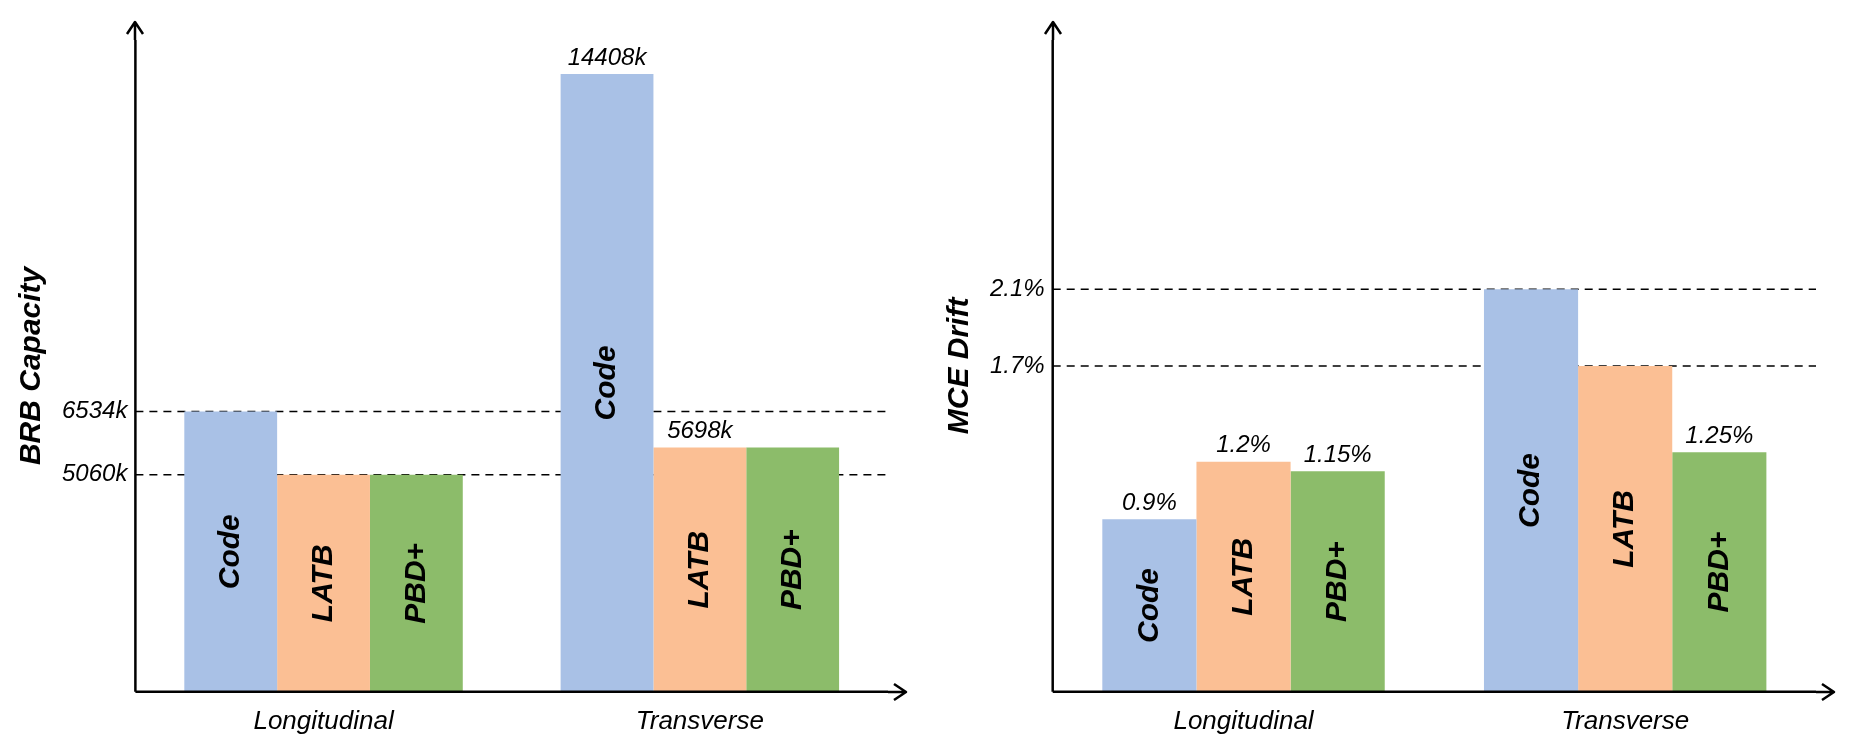 The image size is (1857, 751). What do you see at coordinates (1719, 434) in the screenshot?
I see `data-label: 1.25%` at bounding box center [1719, 434].